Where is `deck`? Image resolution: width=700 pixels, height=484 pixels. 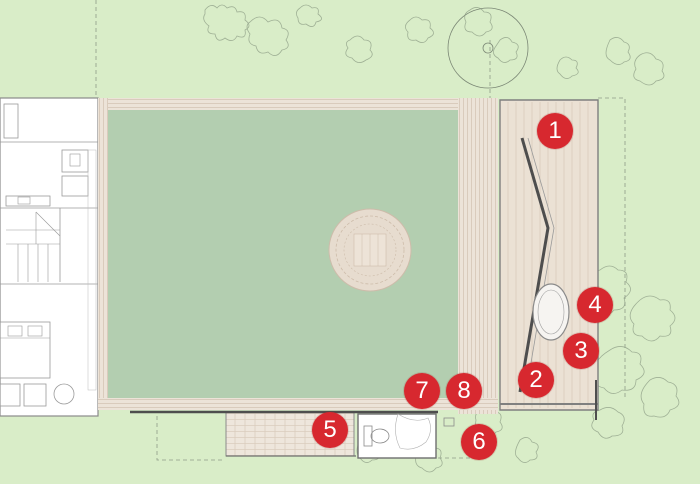 deck is located at coordinates (549, 259).